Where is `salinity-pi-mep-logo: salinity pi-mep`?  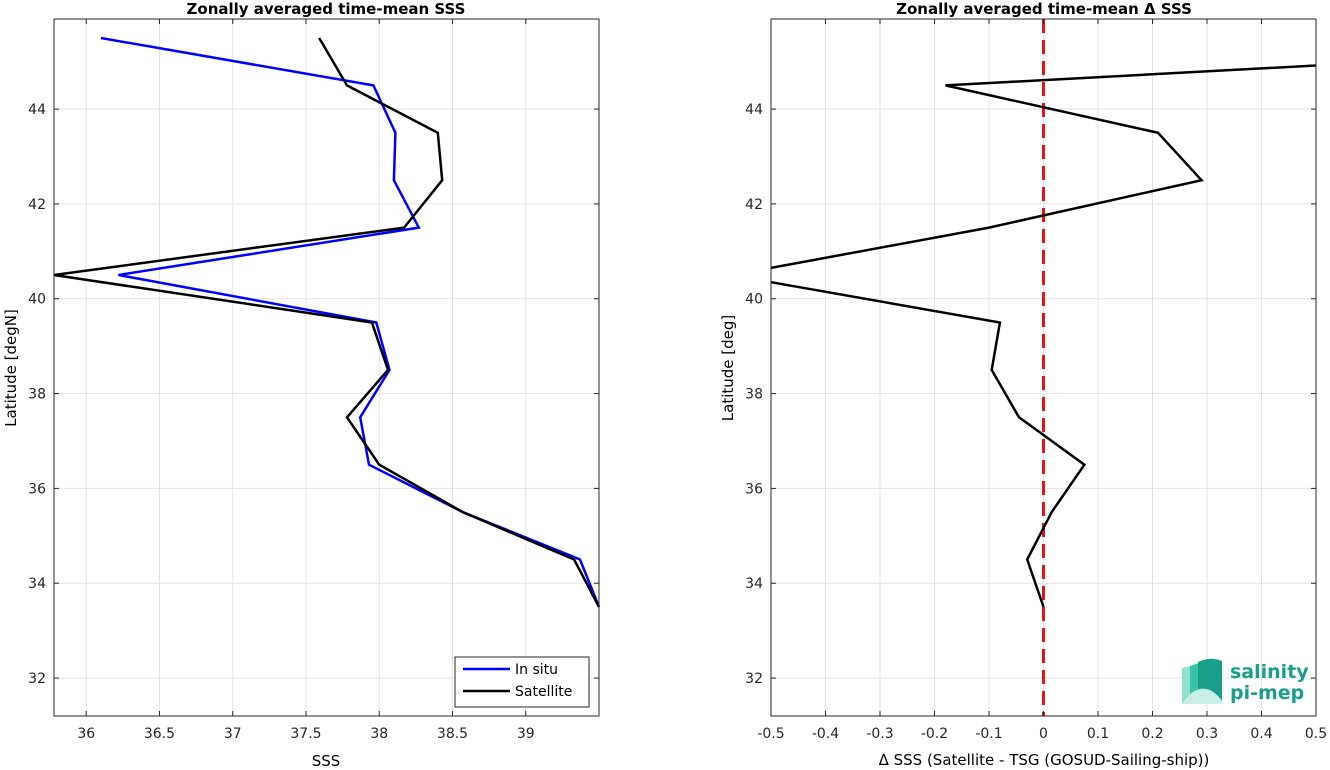
salinity-pi-mep-logo: salinity pi-mep is located at coordinates (1245, 681).